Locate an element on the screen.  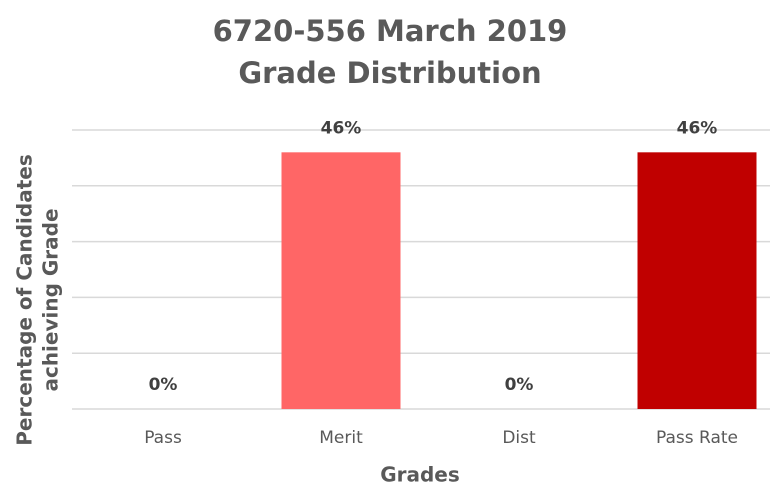
y-axis-label: Percentage of Candidates is located at coordinates (25, 299).